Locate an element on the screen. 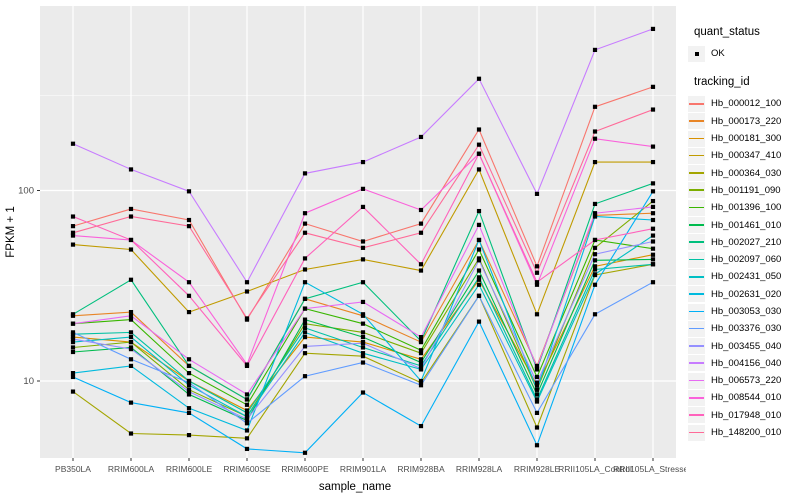 The height and width of the screenshot is (500, 800). legend-item-label: Hb_000173_220 is located at coordinates (746, 121).